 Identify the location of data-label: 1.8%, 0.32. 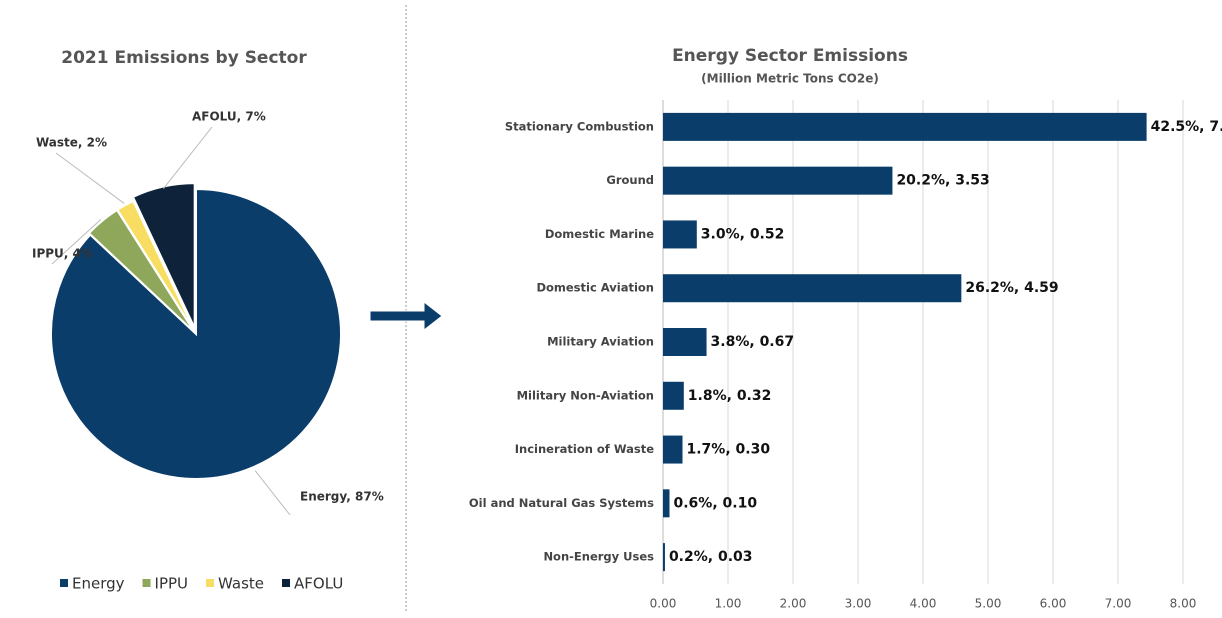
(730, 396).